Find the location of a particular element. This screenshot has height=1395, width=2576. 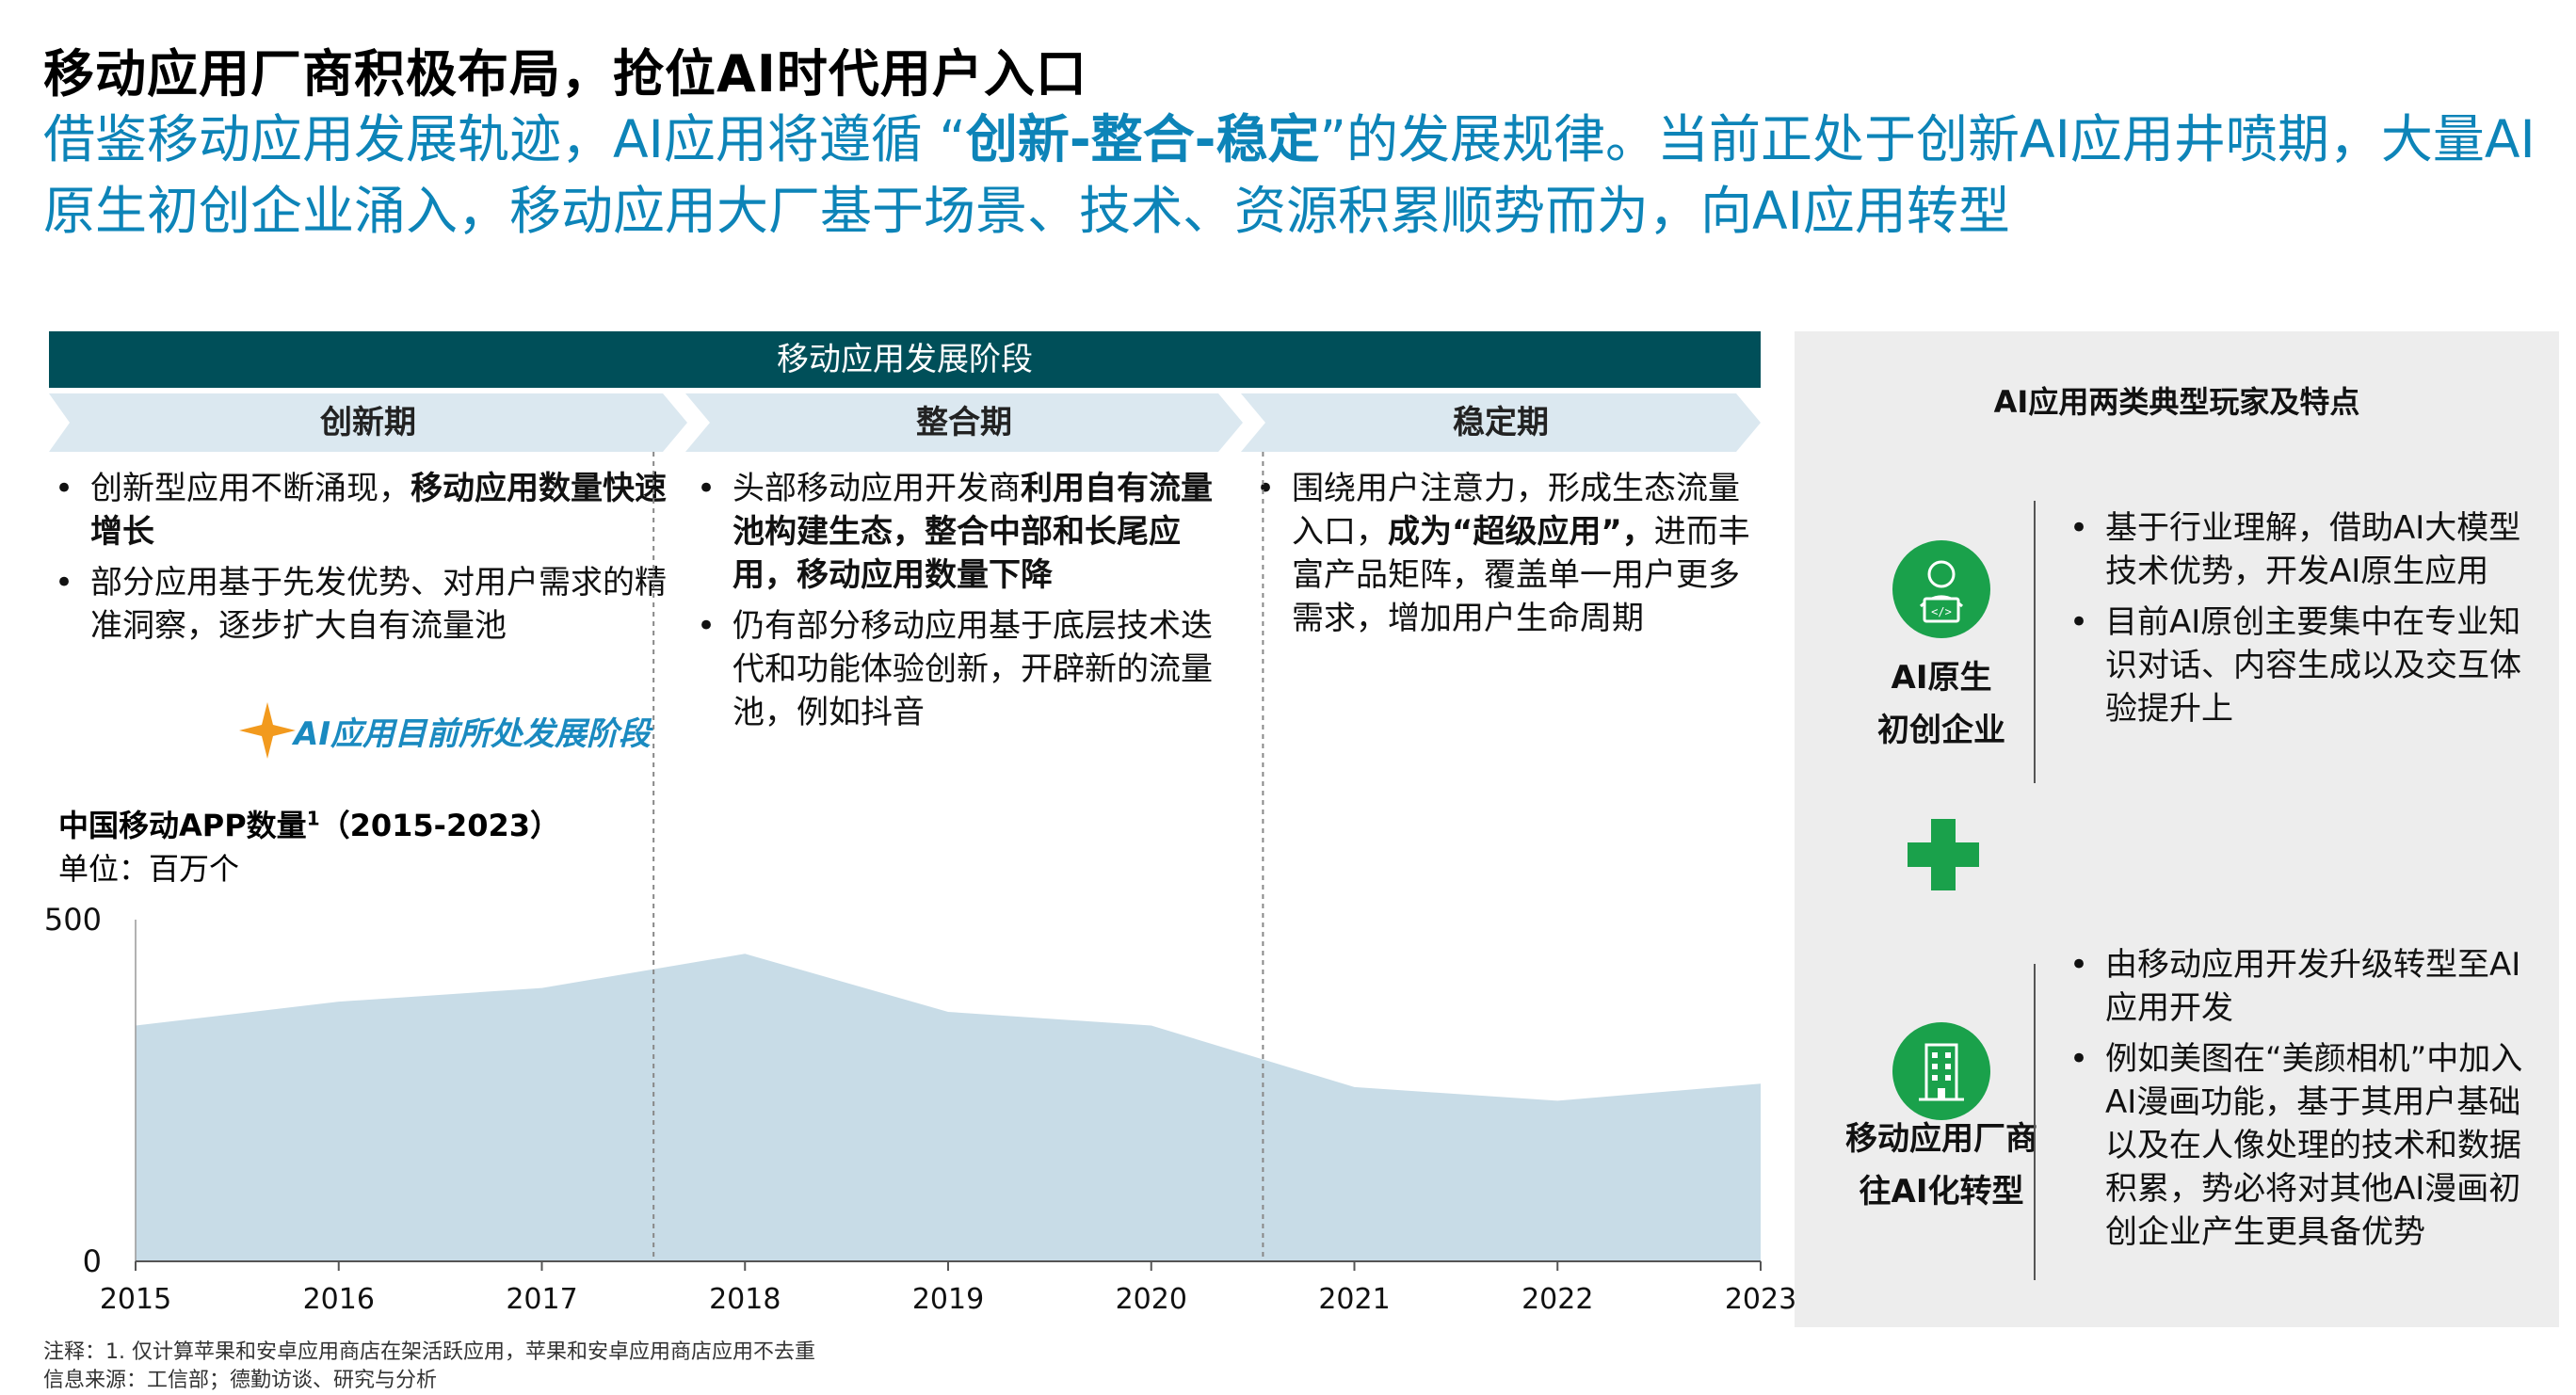

phase-label: 创新期 is located at coordinates (368, 422).